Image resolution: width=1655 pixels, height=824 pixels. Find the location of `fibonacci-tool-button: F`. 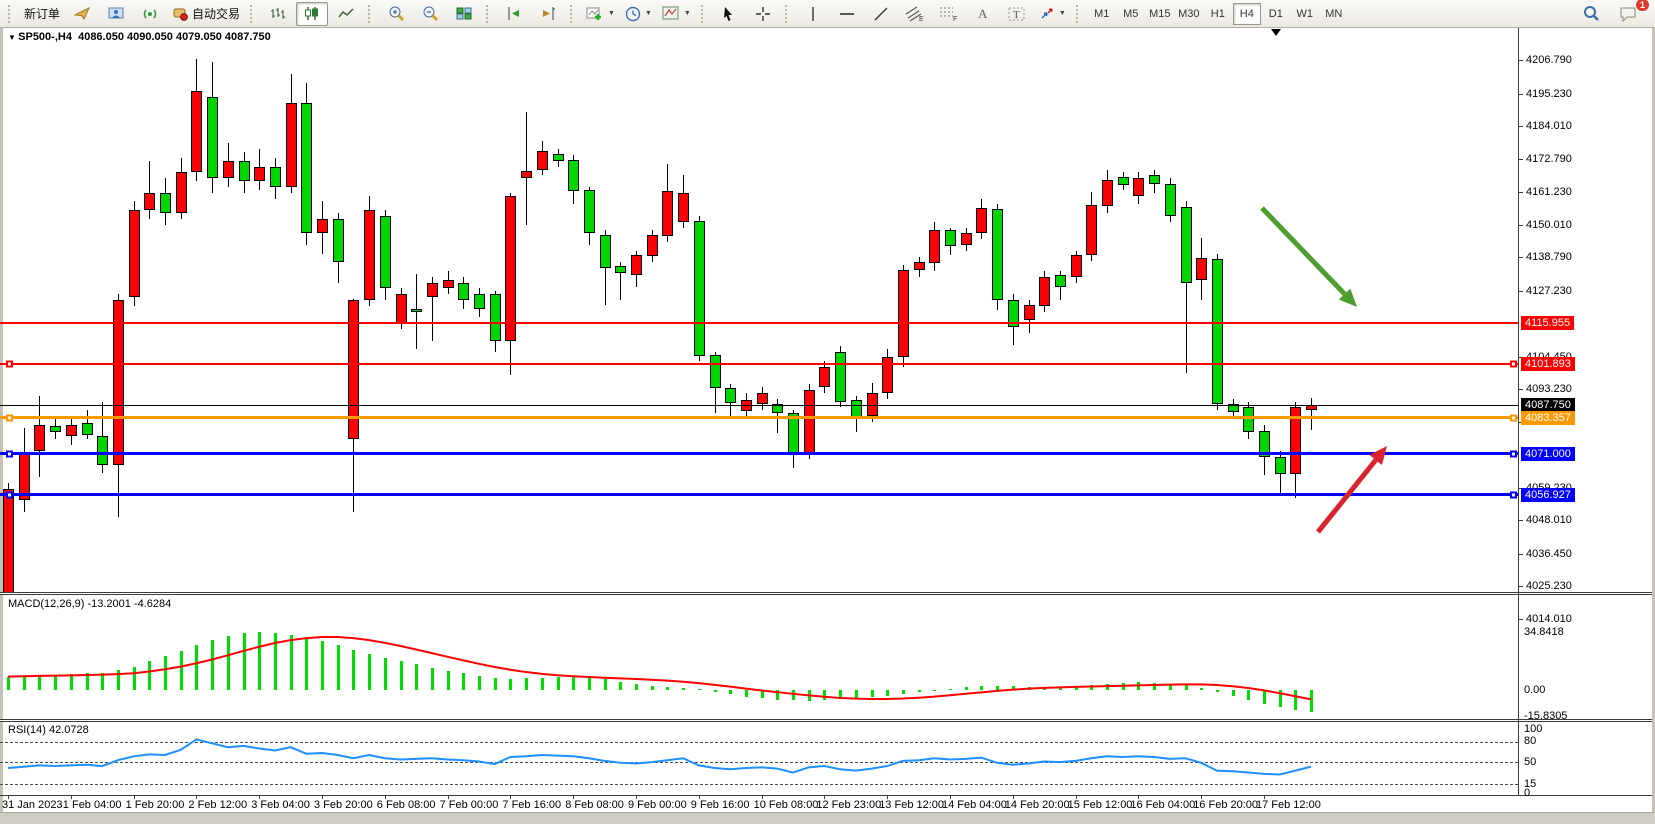

fibonacci-tool-button: F is located at coordinates (949, 14).